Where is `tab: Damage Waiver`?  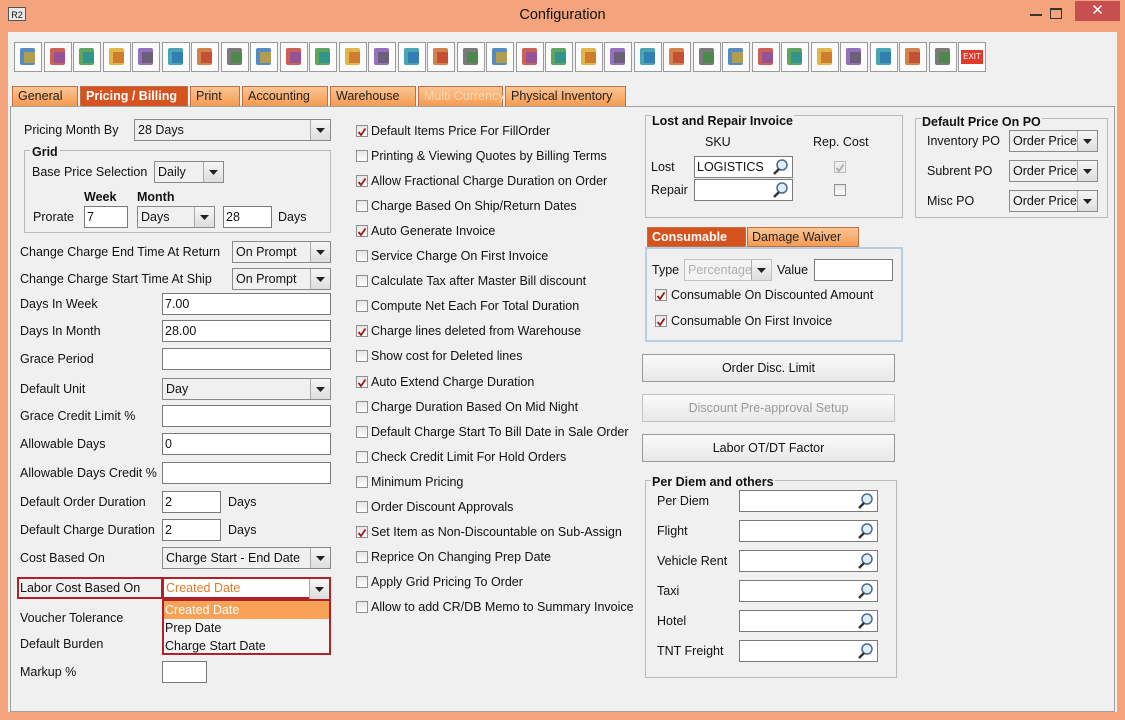 tab: Damage Waiver is located at coordinates (803, 237).